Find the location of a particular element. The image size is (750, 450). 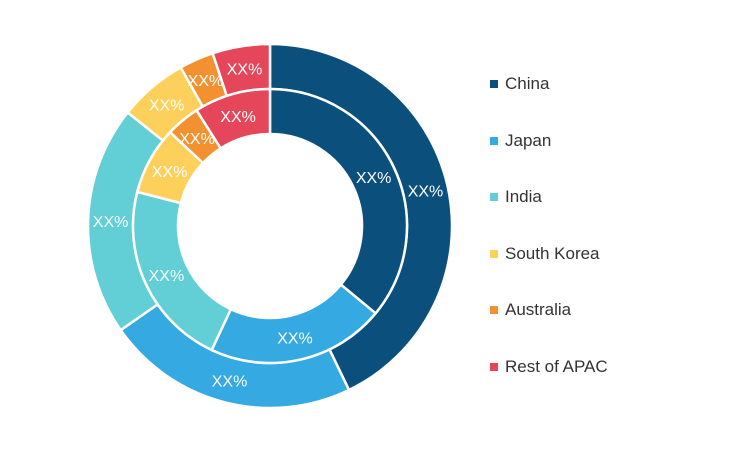

legend-item-rest-of-apac: Rest of APAC is located at coordinates (615, 385).